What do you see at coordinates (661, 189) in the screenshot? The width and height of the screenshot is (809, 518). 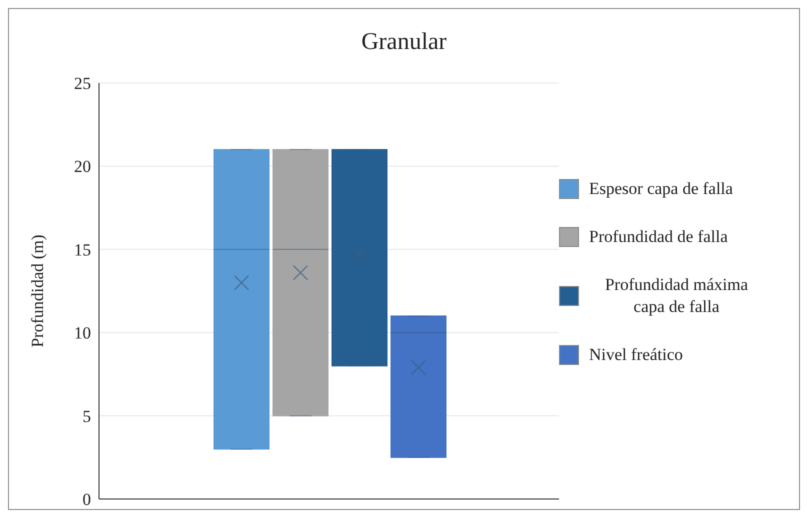 I see `legend-label: Espesor capa de falla` at bounding box center [661, 189].